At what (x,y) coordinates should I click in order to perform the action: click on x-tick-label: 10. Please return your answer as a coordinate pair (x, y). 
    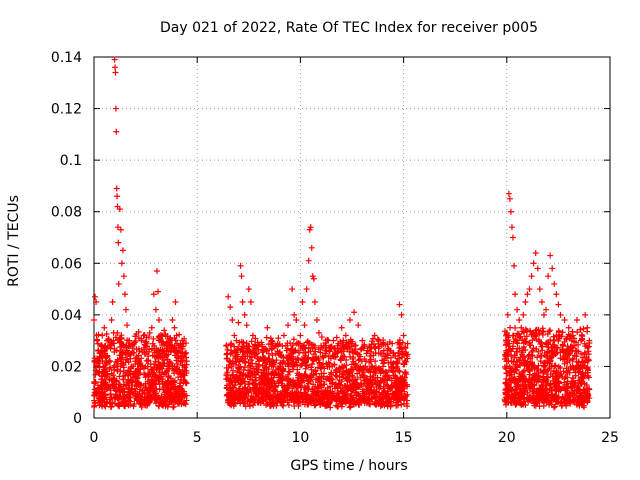
    Looking at the image, I should click on (300, 438).